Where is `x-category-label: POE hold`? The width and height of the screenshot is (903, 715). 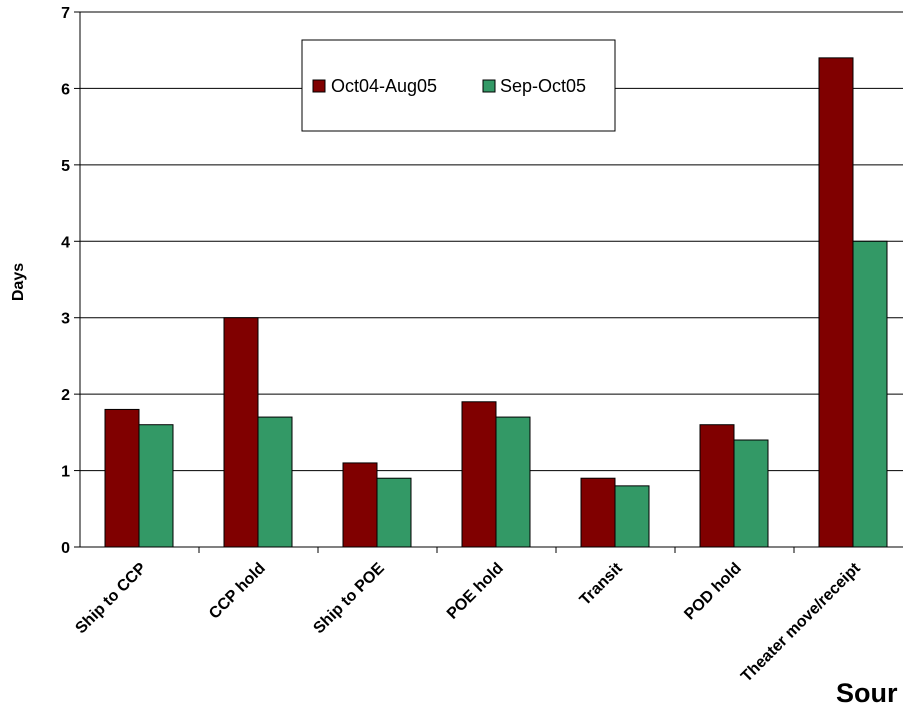
x-category-label: POE hold is located at coordinates (475, 591).